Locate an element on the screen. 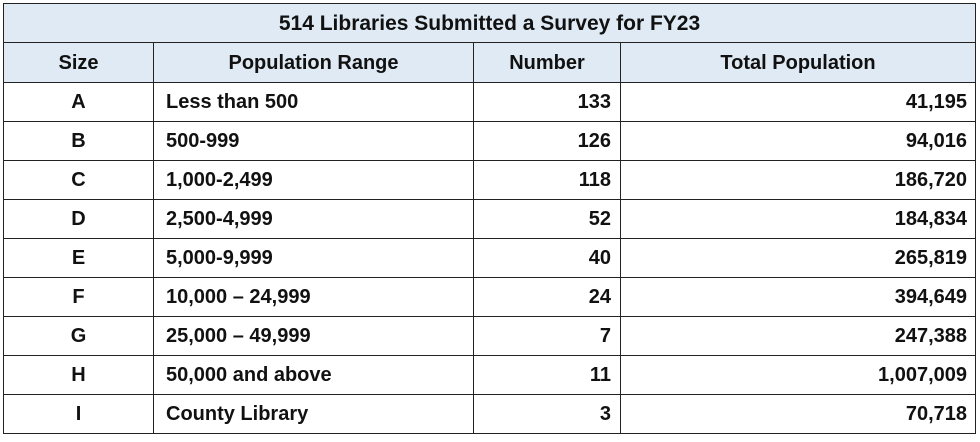  cell-total-population: 184,834 is located at coordinates (798, 219).